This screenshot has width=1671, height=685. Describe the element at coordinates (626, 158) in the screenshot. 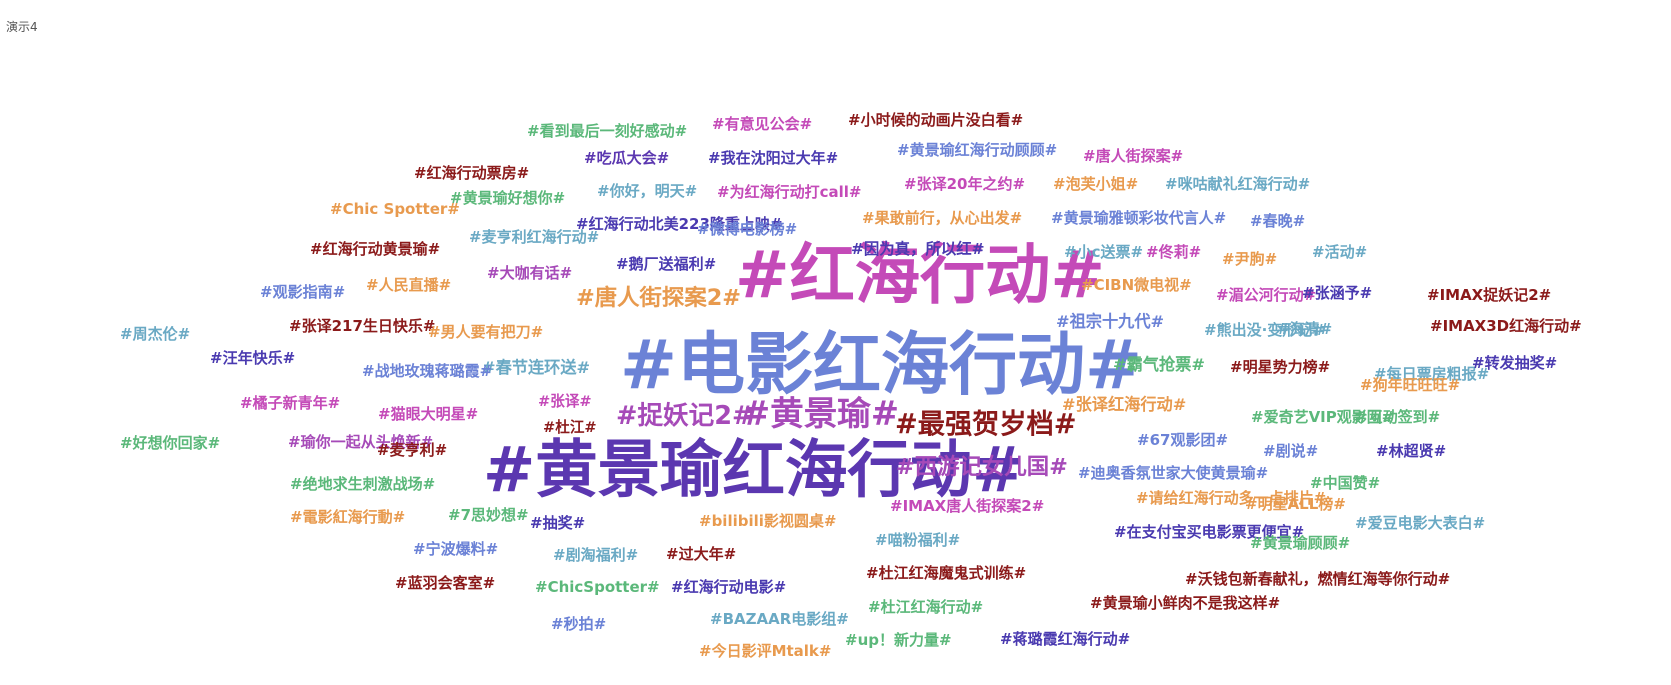

I see `word-cloud-word: #吃瓜大会#` at that location.